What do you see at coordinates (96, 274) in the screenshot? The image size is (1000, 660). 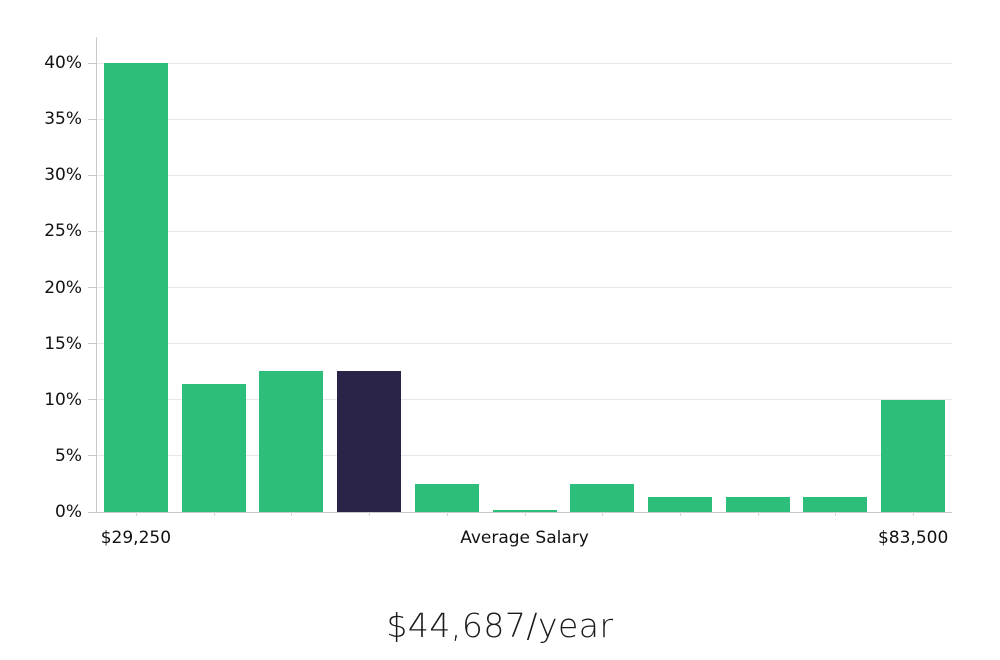 I see `y-axis-line` at bounding box center [96, 274].